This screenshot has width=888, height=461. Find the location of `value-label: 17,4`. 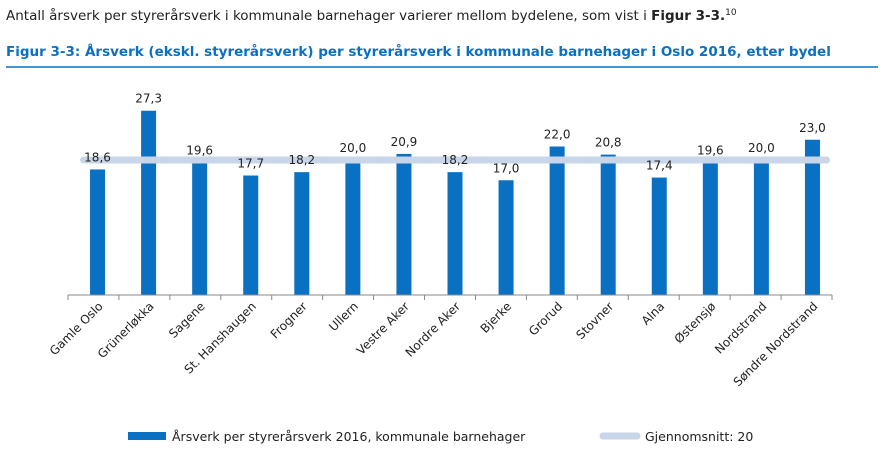

value-label: 17,4 is located at coordinates (659, 166).